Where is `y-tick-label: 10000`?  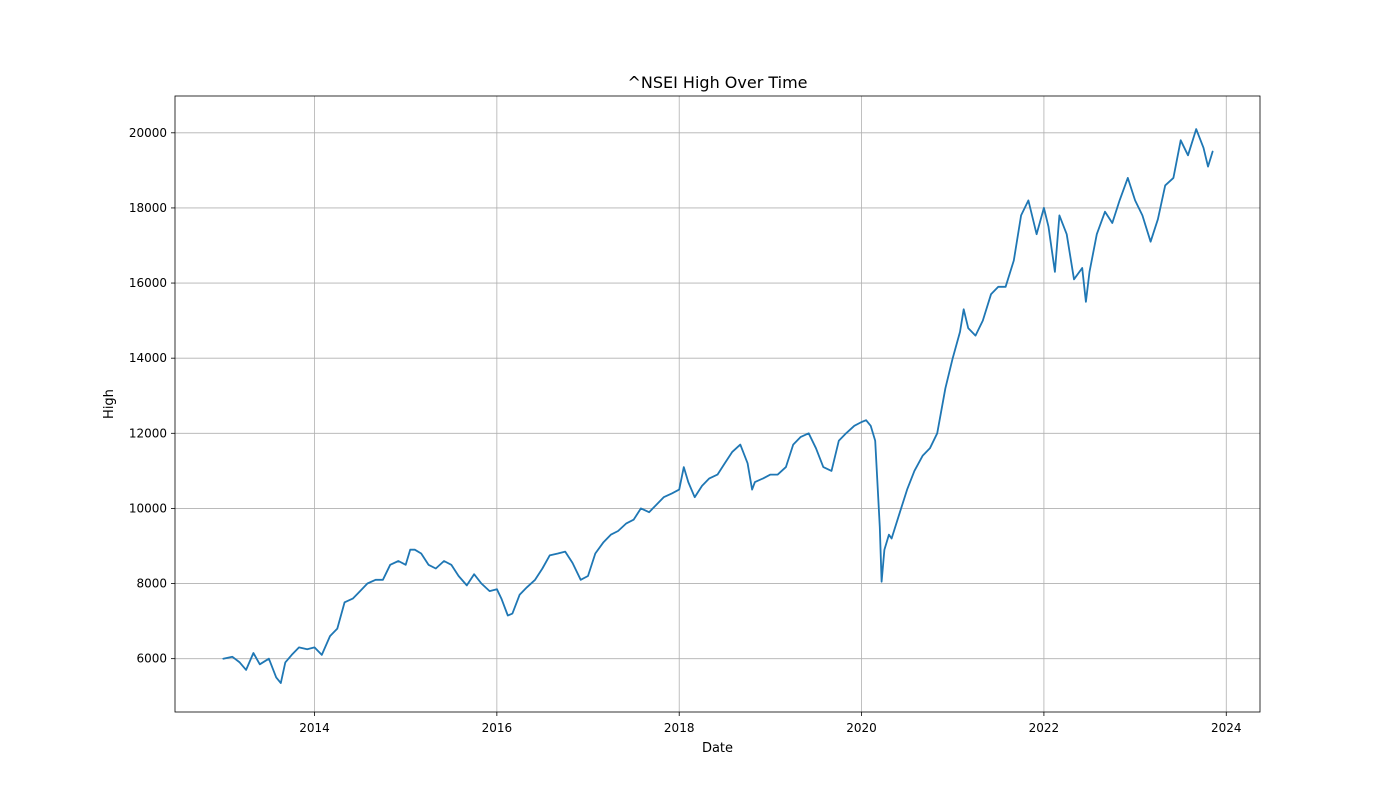
y-tick-label: 10000 is located at coordinates (148, 508).